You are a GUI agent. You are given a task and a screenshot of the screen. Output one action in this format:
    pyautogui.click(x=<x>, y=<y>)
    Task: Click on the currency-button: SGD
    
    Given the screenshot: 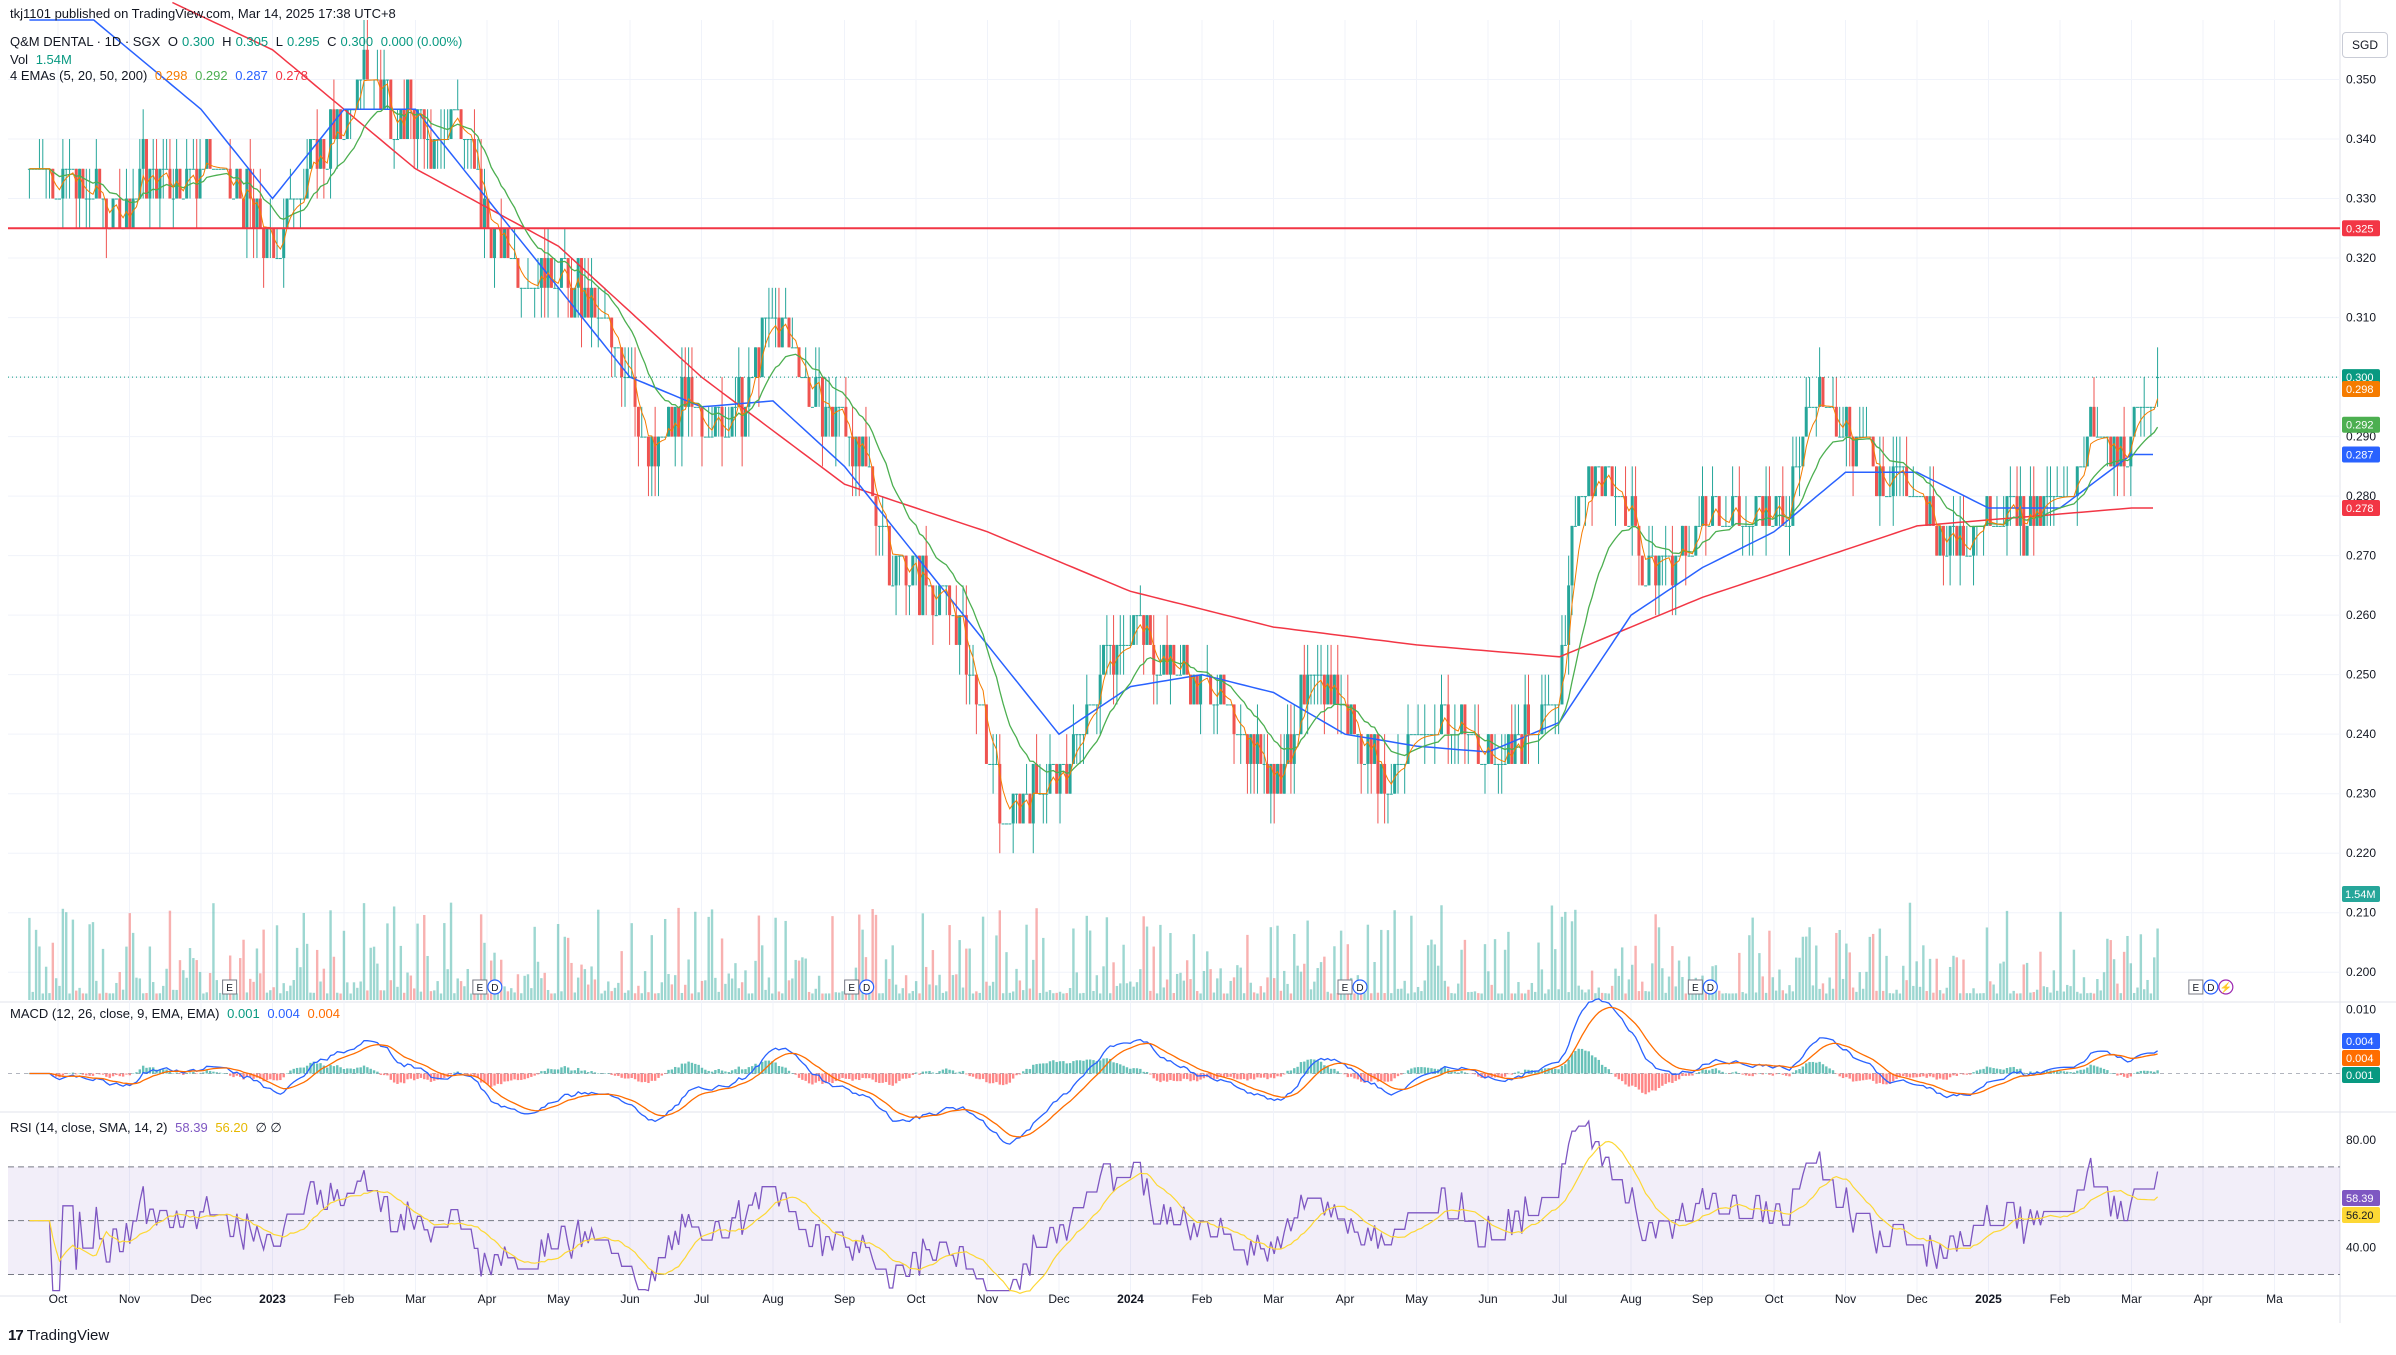 What is the action you would take?
    pyautogui.click(x=2365, y=45)
    